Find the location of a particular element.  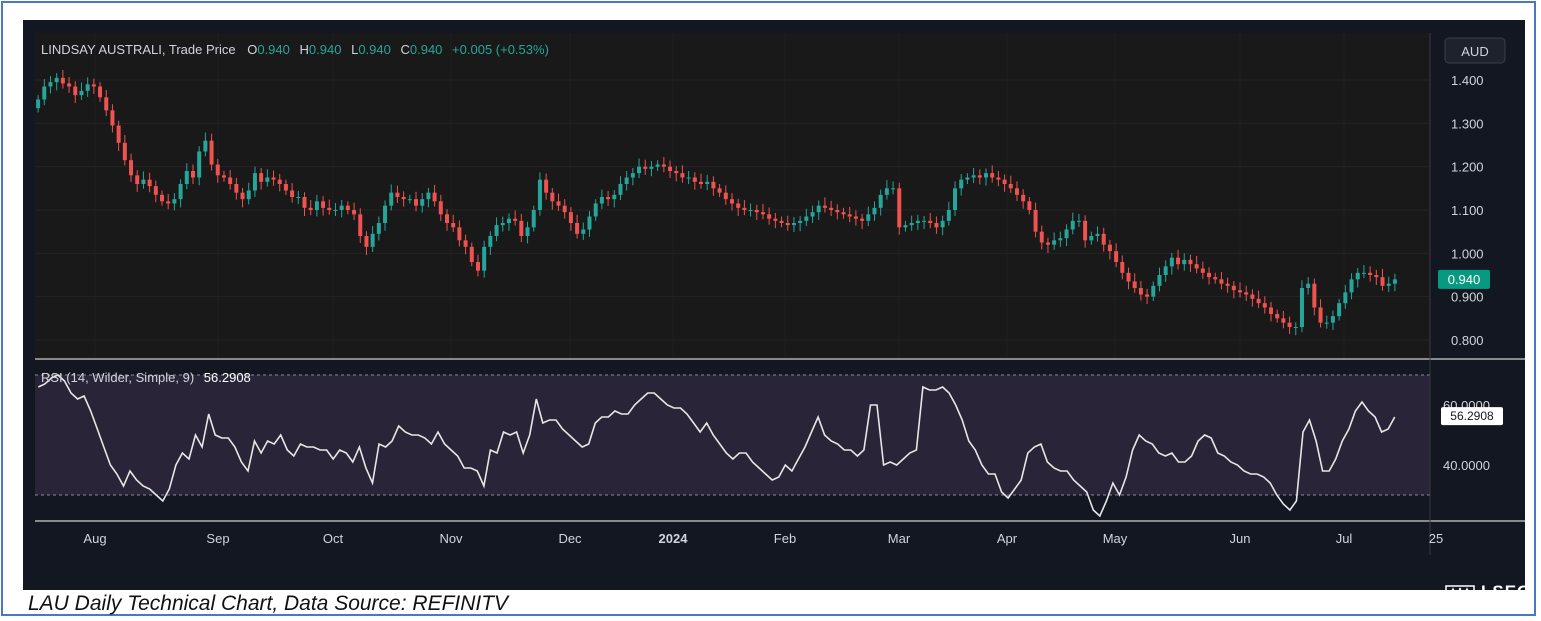

price-tick-label: 1.000 is located at coordinates (1467, 253).